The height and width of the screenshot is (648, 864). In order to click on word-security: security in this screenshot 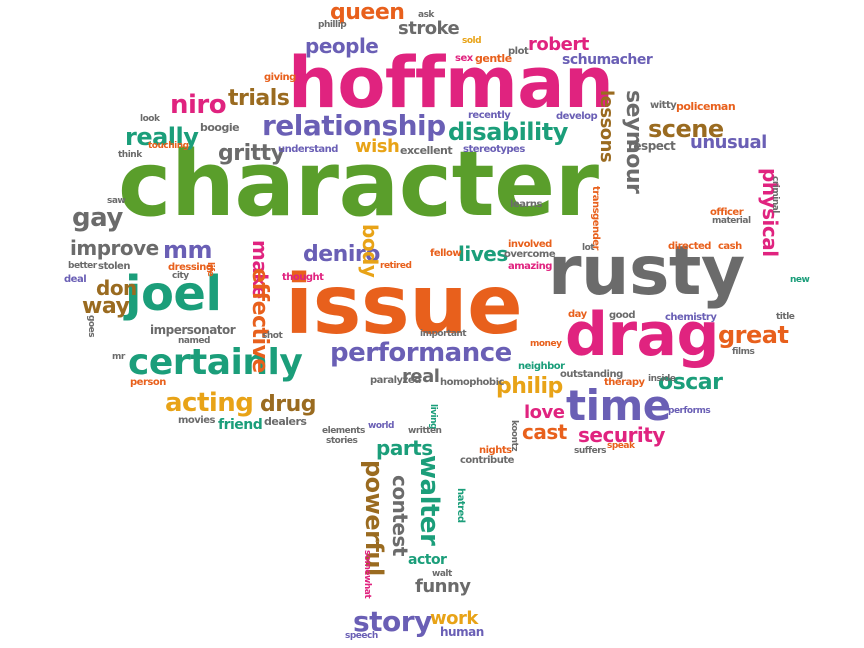, I will do `click(621, 435)`.